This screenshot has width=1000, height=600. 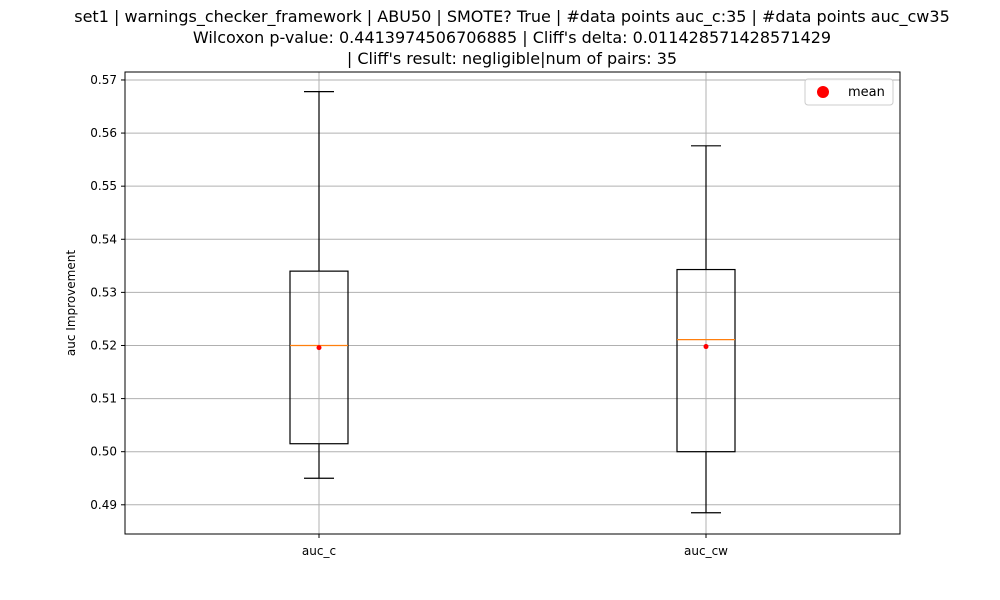 I want to click on box-auc_c, so click(x=319, y=285).